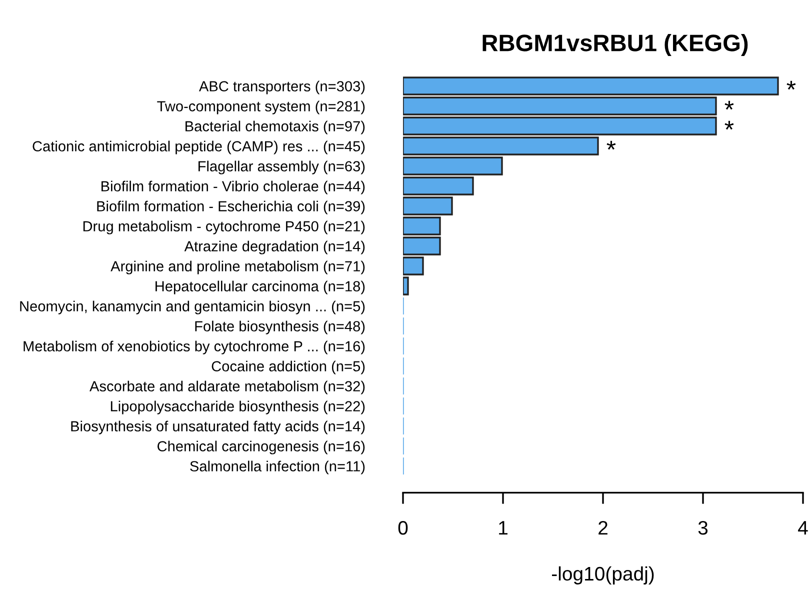  Describe the element at coordinates (275, 127) in the screenshot. I see `y-tick-label: Bacterial chemotaxis (n=97)` at that location.